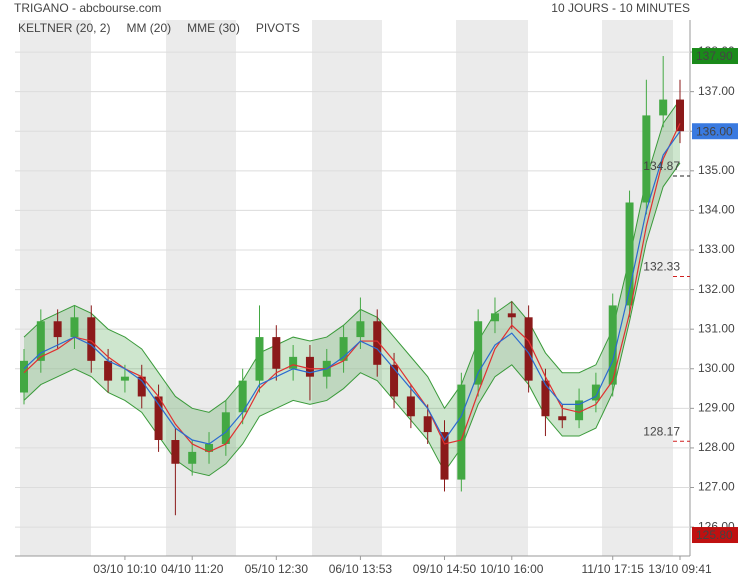 The image size is (739, 585). I want to click on price-marker-label: 136.00, so click(714, 131).